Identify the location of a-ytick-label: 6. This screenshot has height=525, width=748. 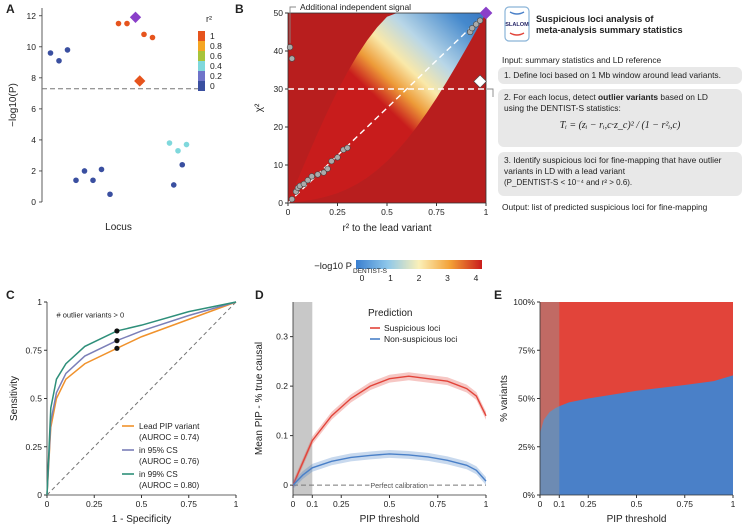
(33, 109).